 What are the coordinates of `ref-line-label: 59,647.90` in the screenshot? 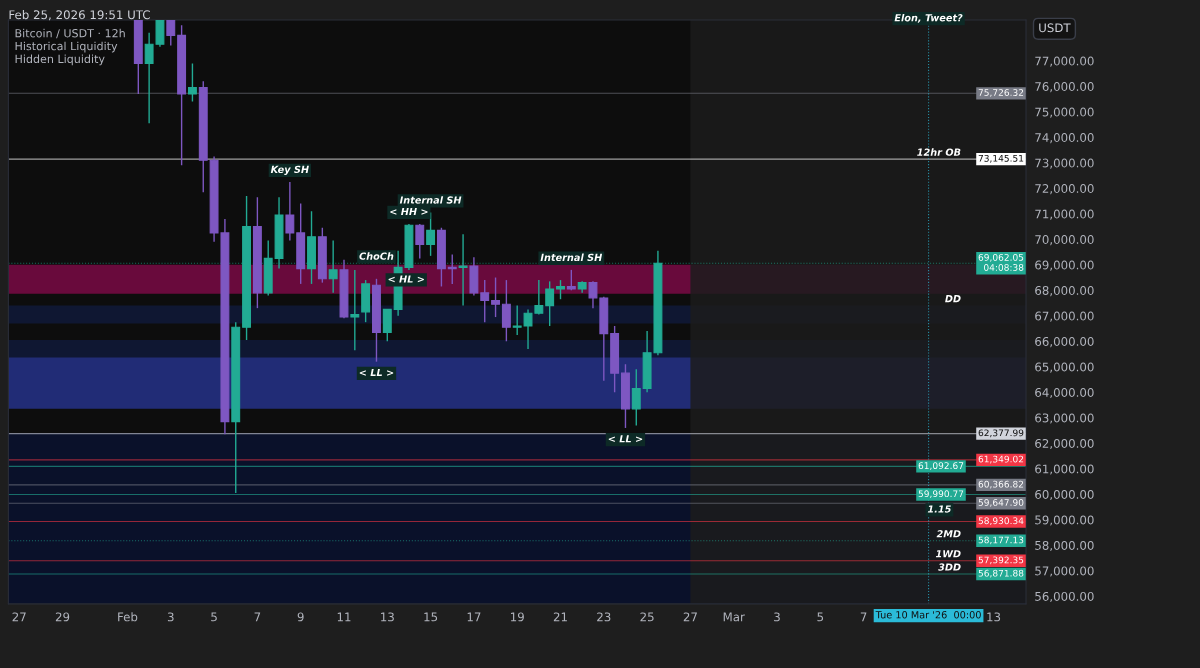 It's located at (1001, 503).